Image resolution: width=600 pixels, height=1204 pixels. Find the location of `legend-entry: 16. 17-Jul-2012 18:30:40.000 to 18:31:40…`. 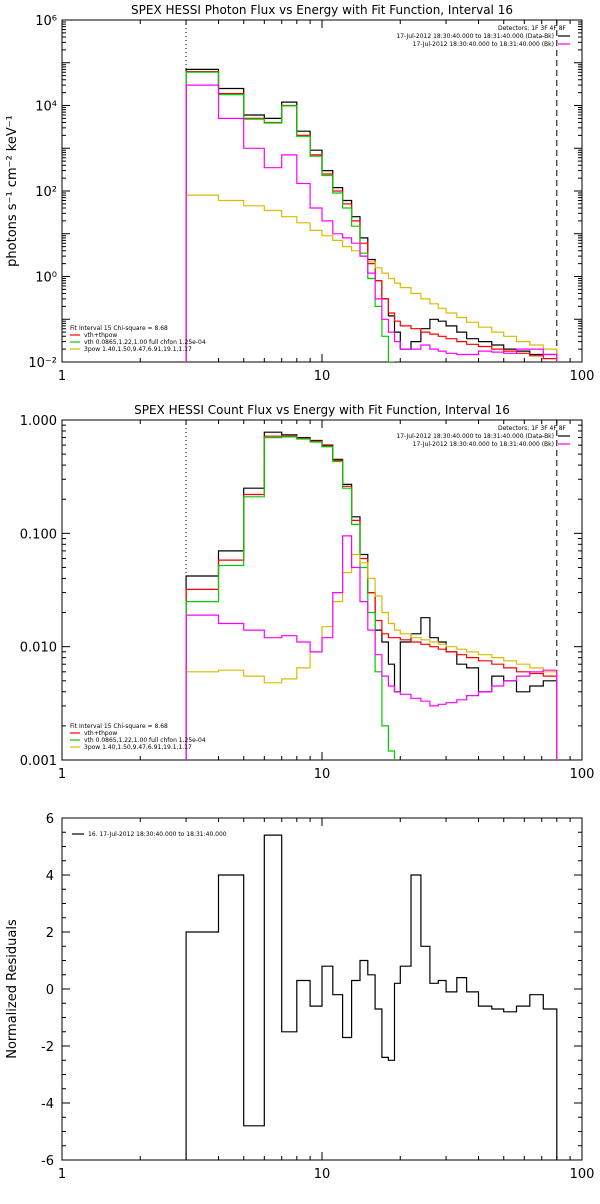

legend-entry: 16. 17-Jul-2012 18:30:40.000 to 18:31:40… is located at coordinates (157, 834).